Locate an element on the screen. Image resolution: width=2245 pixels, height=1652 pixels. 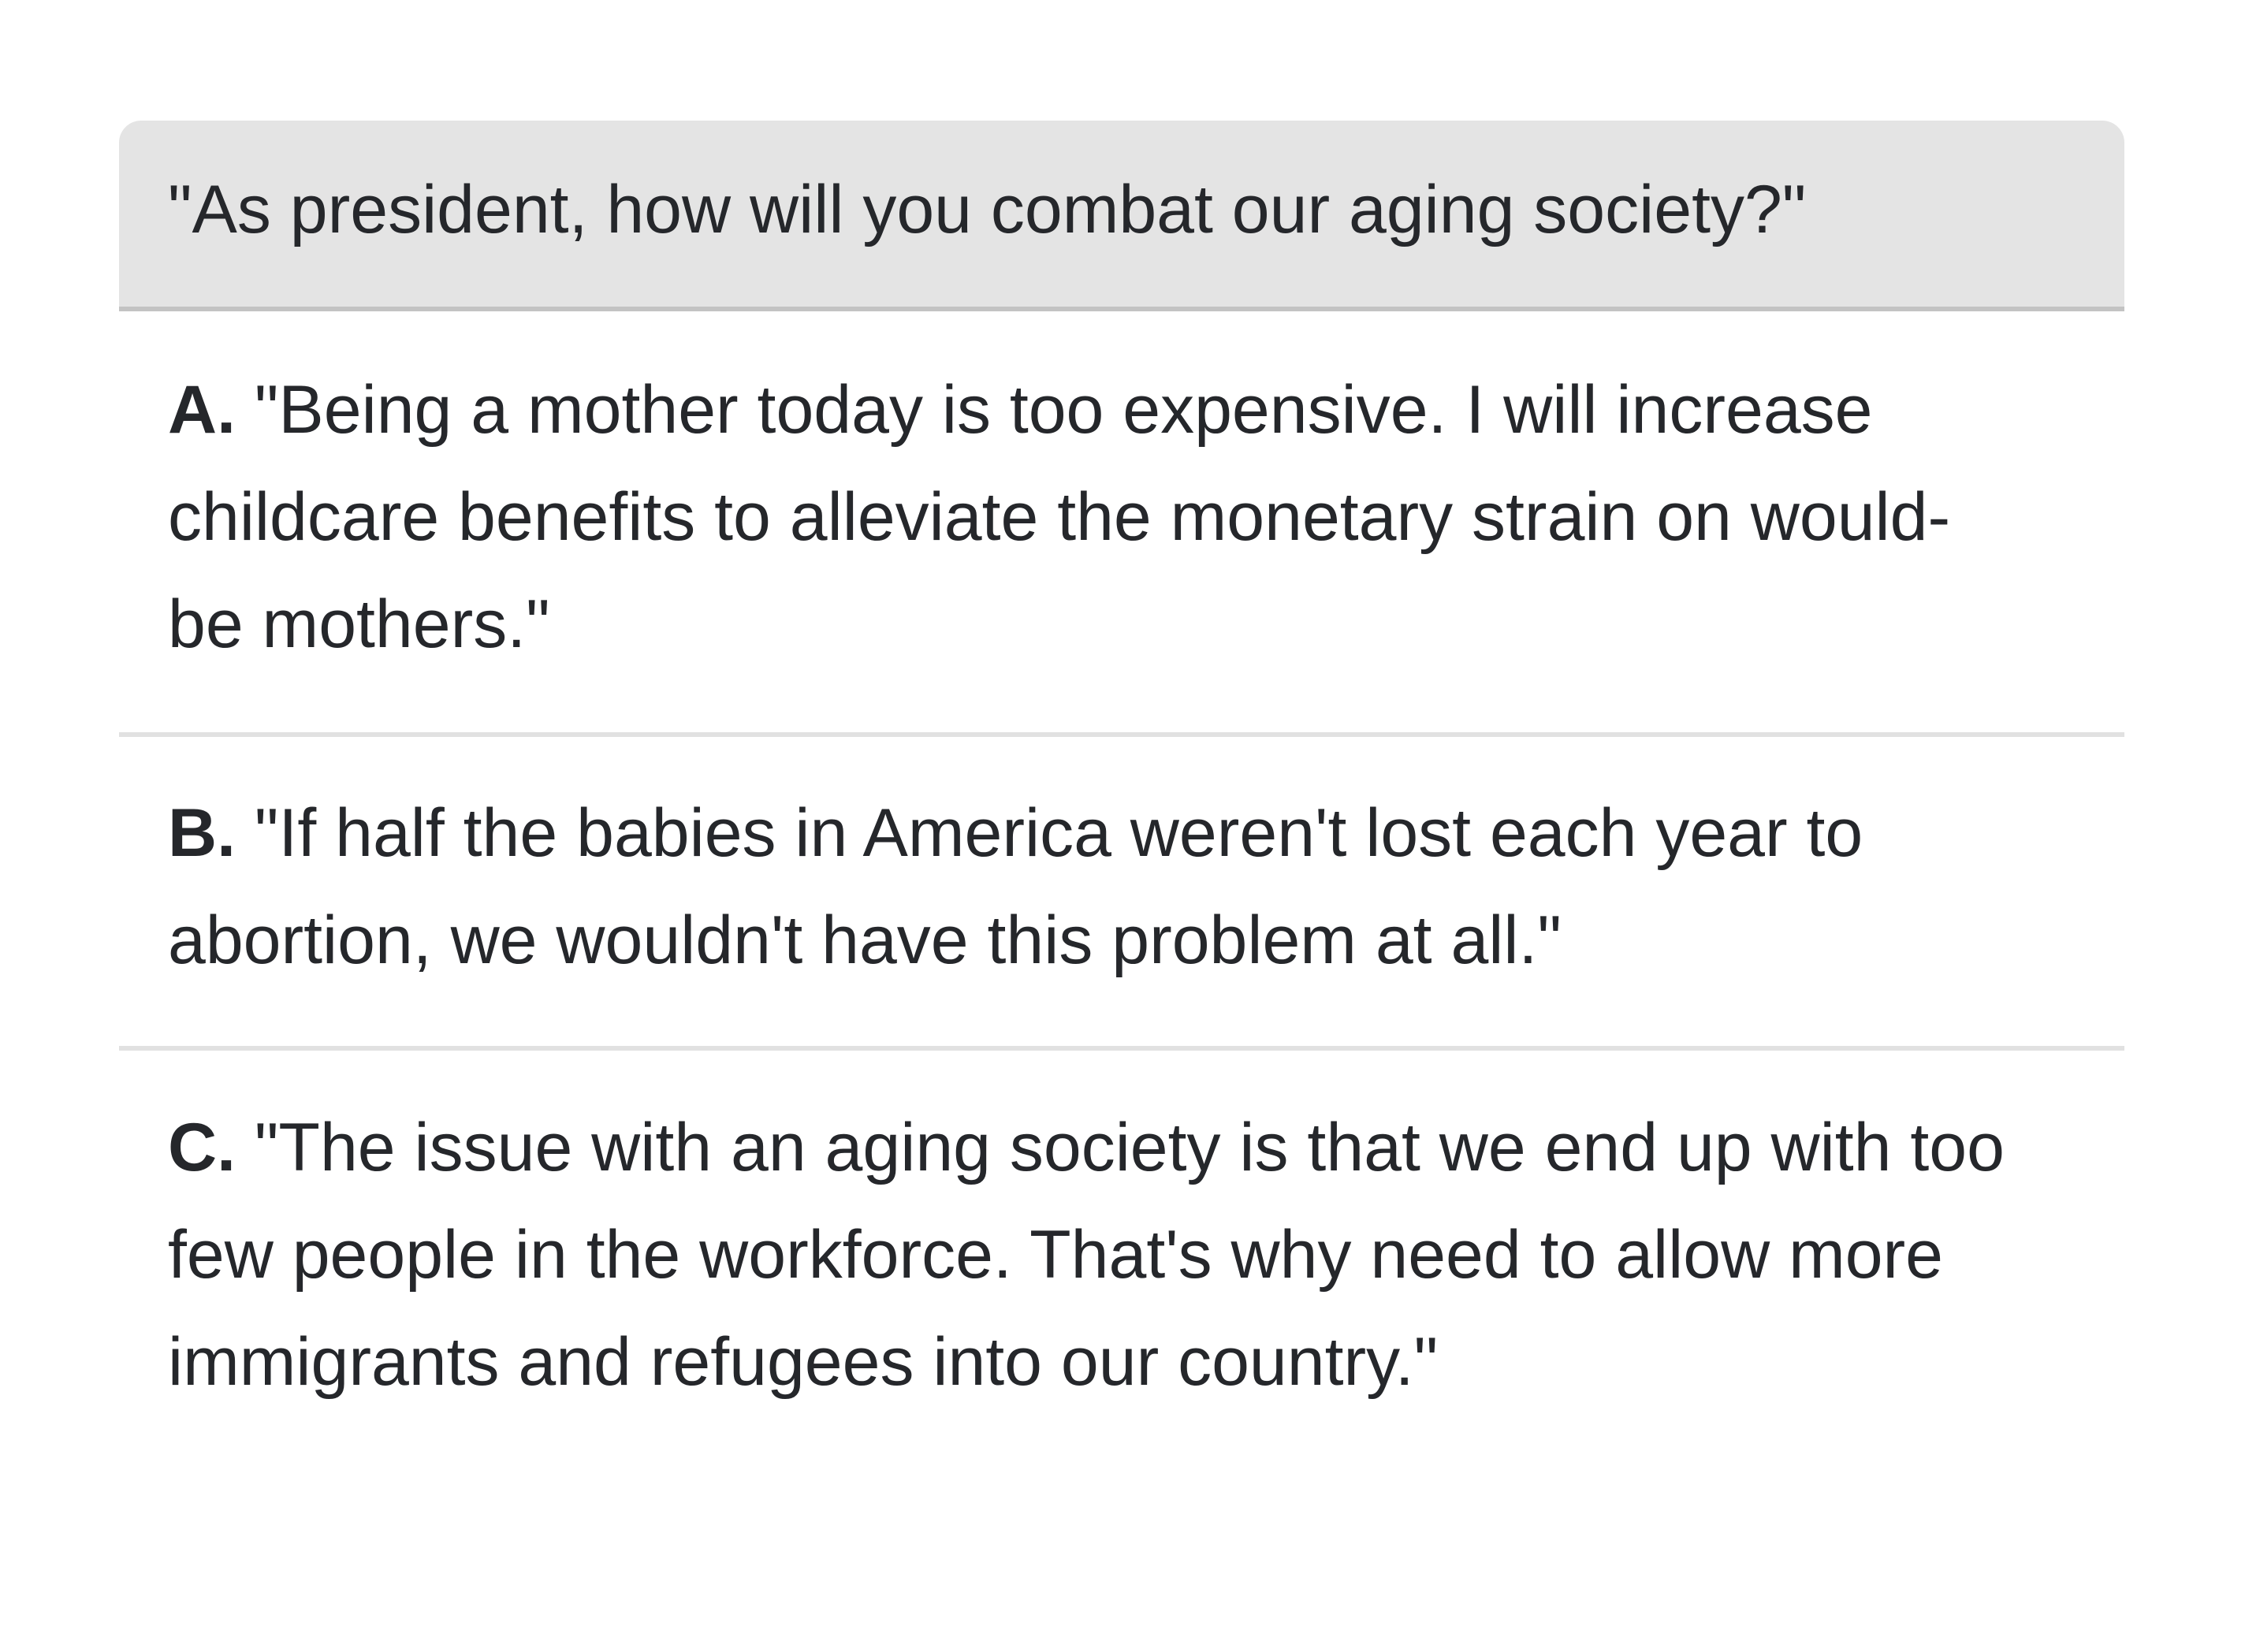
option-c-letter: C. is located at coordinates (202, 1147).